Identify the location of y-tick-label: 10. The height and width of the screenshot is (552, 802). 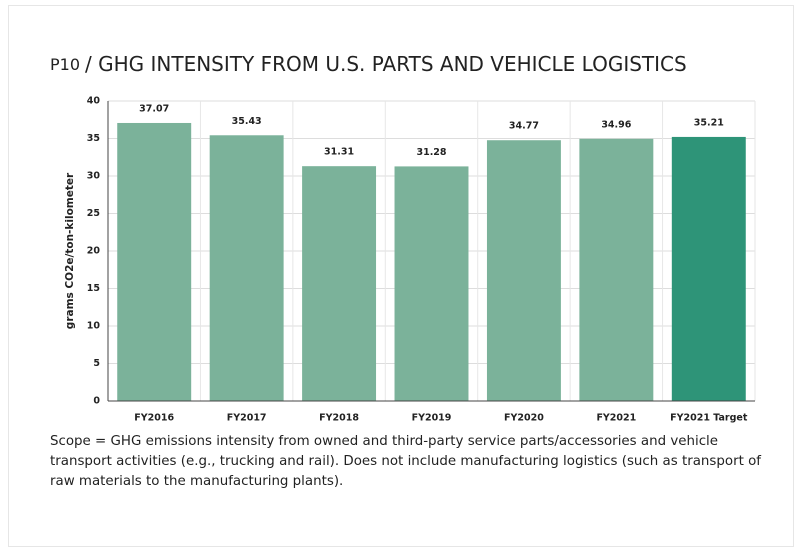
(94, 326).